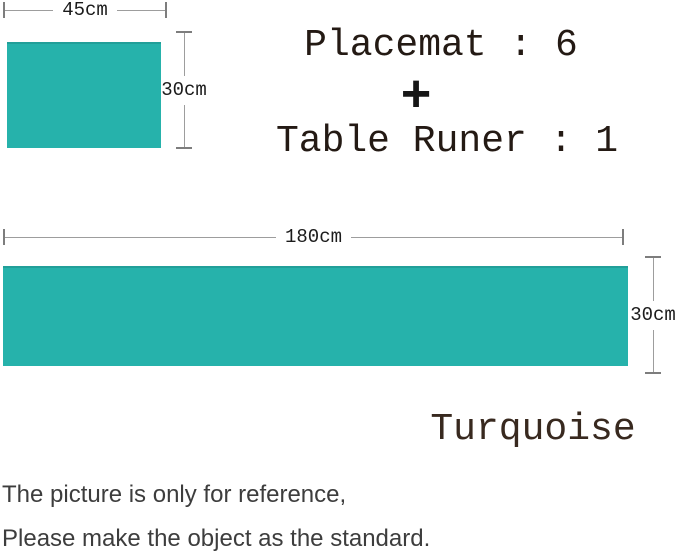 Image resolution: width=679 pixels, height=554 pixels. What do you see at coordinates (447, 141) in the screenshot?
I see `runner-count-heading: Table Runer : 1` at bounding box center [447, 141].